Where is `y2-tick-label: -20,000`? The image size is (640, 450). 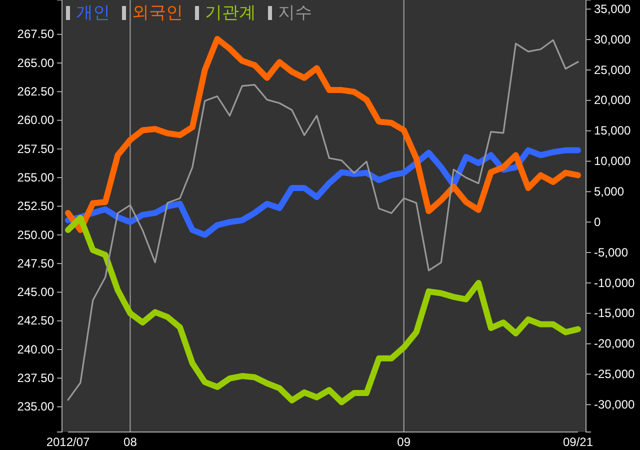 y2-tick-label: -20,000 is located at coordinates (615, 343).